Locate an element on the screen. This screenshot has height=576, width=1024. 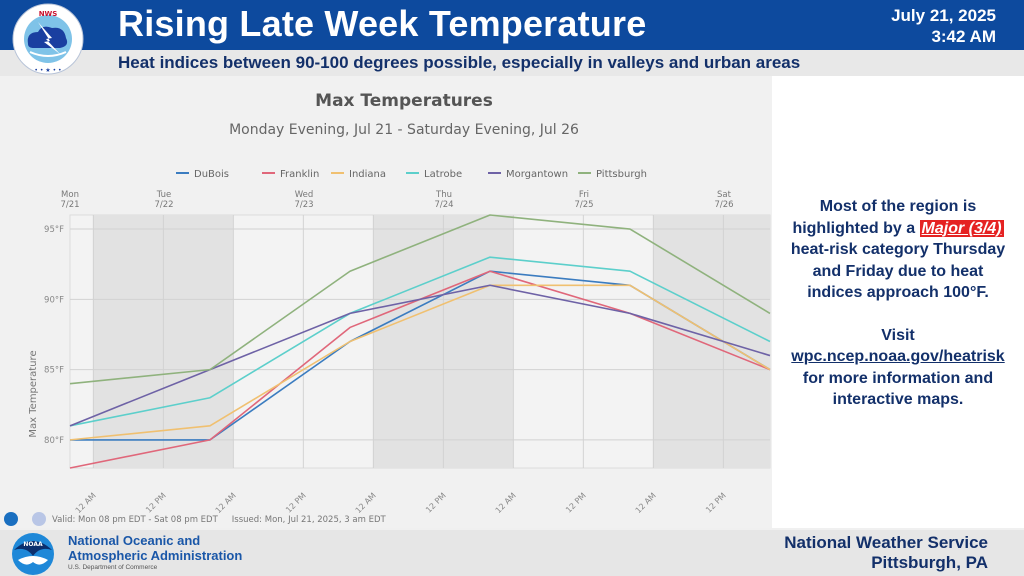
issued-text: Issued: Mon, Jul 21, 2025, 3 am EDT is located at coordinates (308, 519).